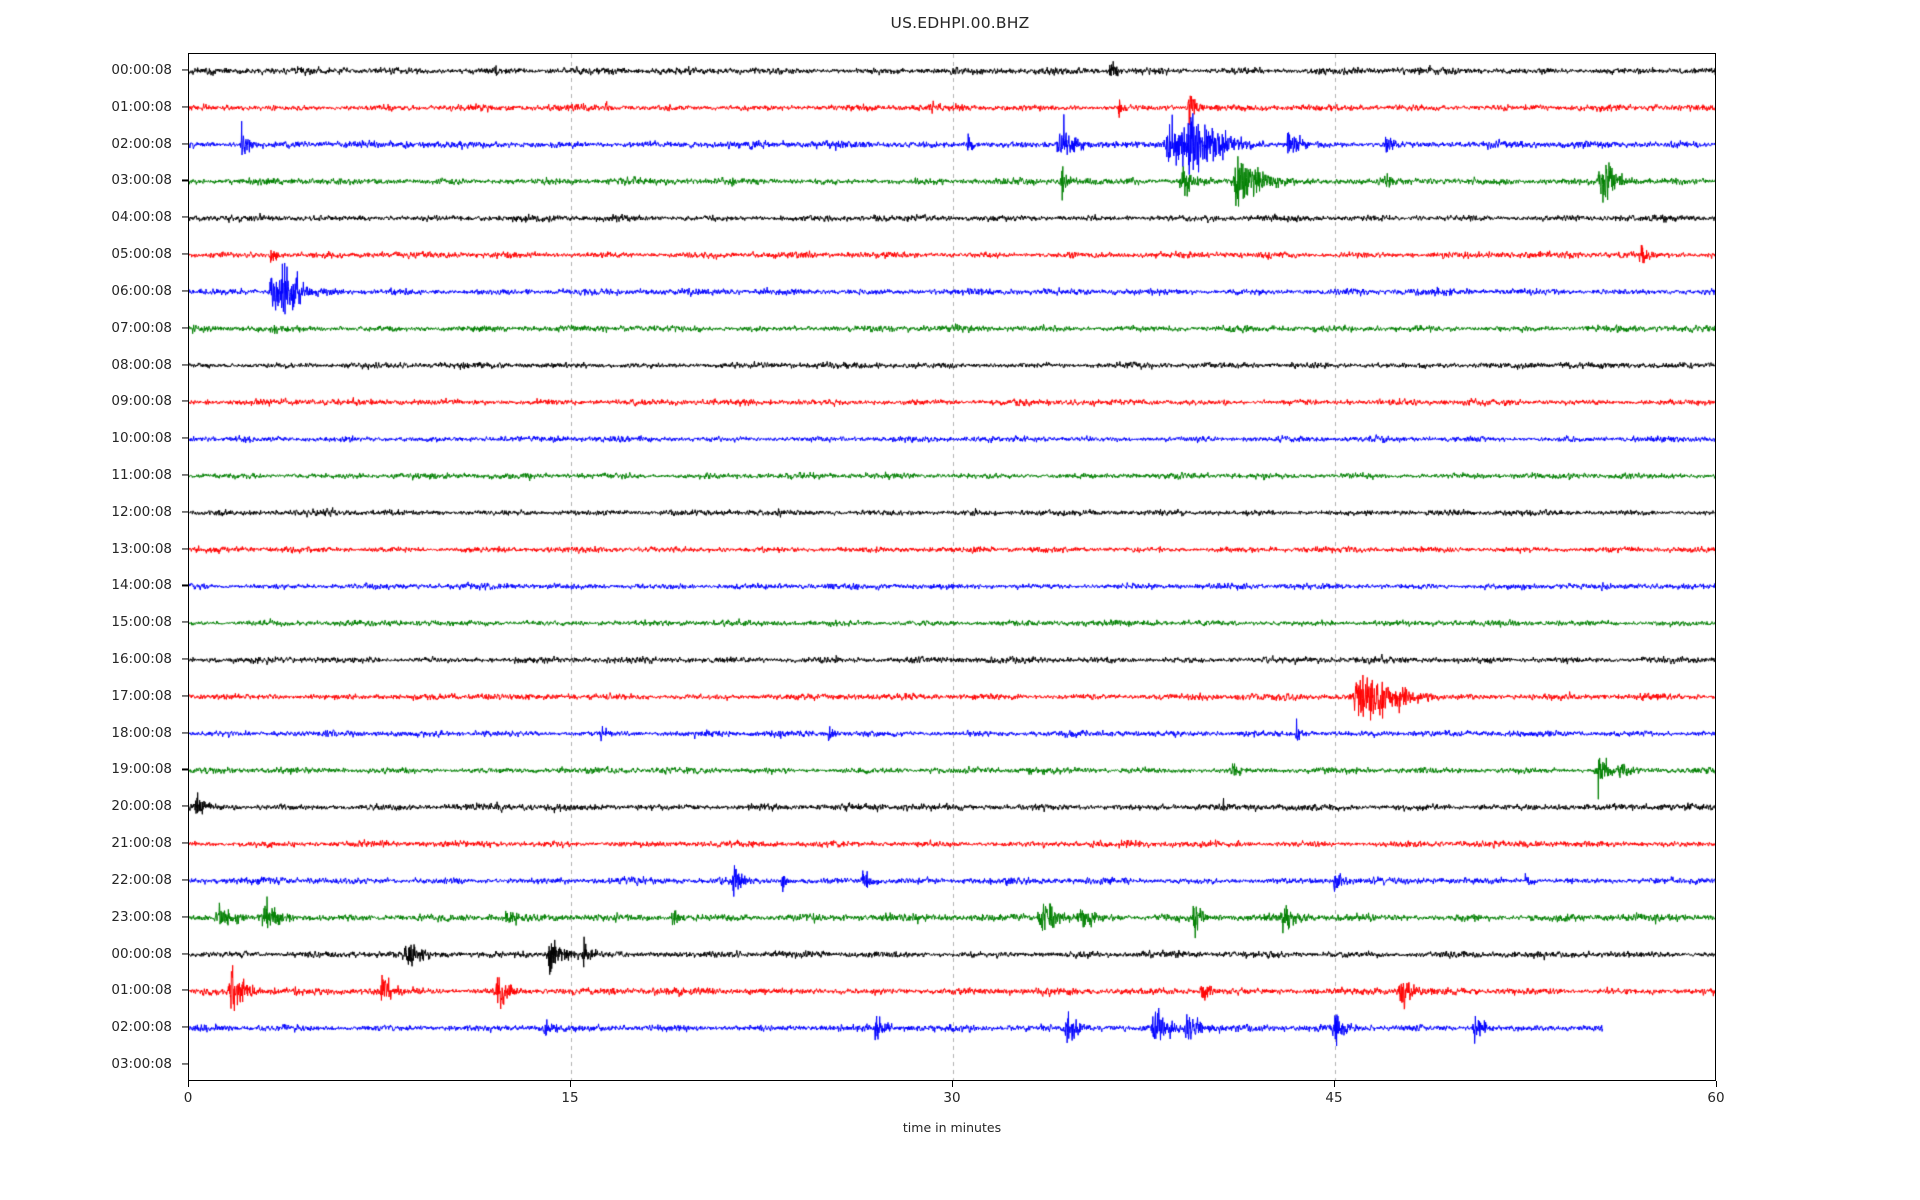 The image size is (1920, 1200). Describe the element at coordinates (141, 695) in the screenshot. I see `y-tick-label-17: 17:00:08` at that location.